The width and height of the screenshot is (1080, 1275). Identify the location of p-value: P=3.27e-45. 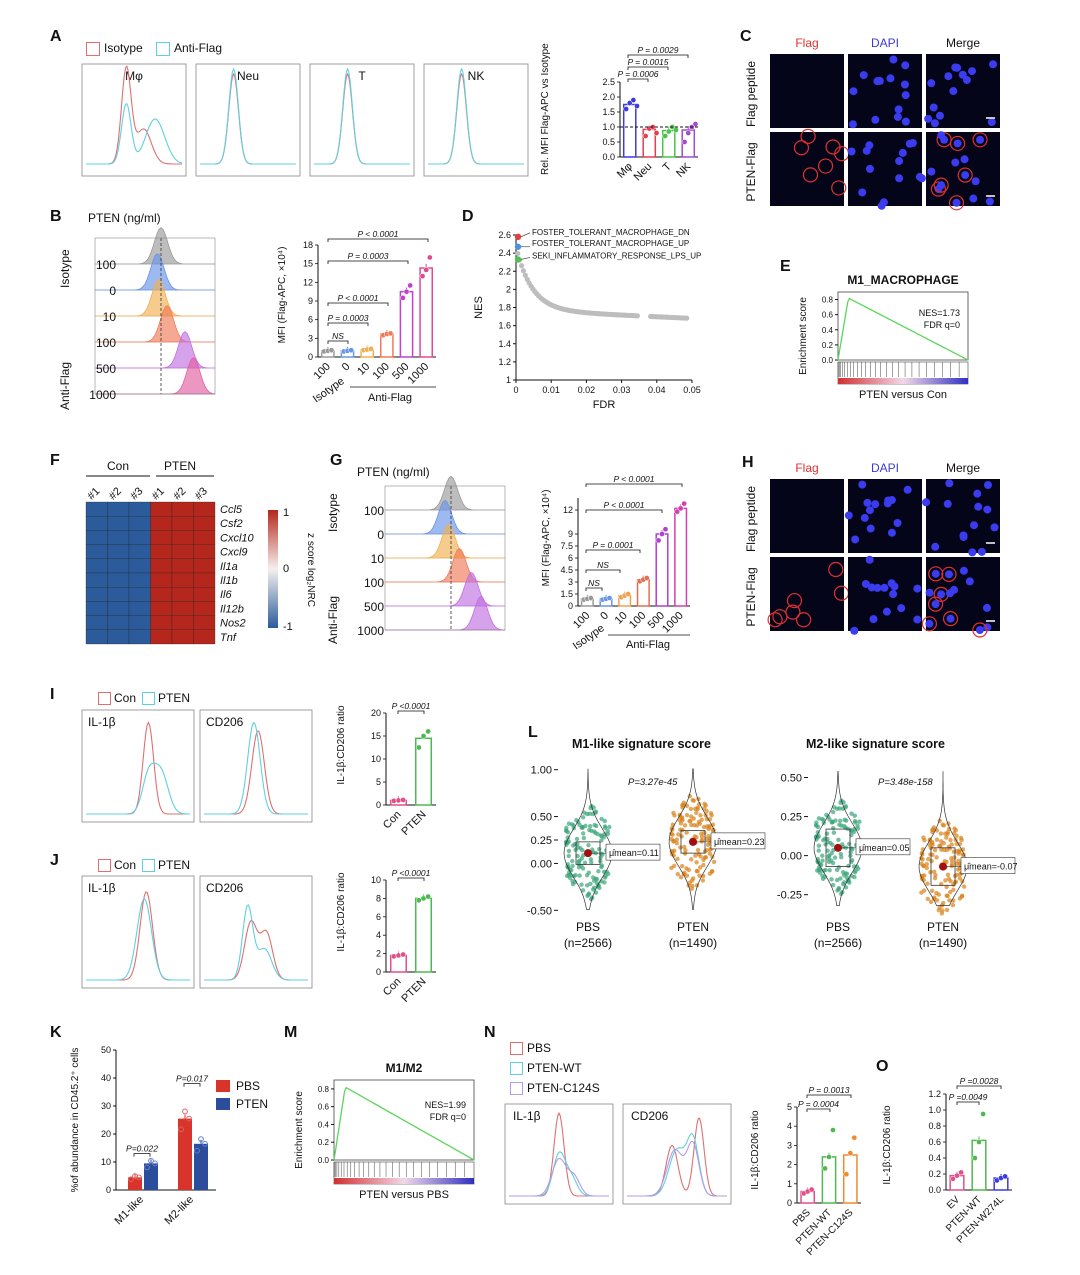
(653, 782).